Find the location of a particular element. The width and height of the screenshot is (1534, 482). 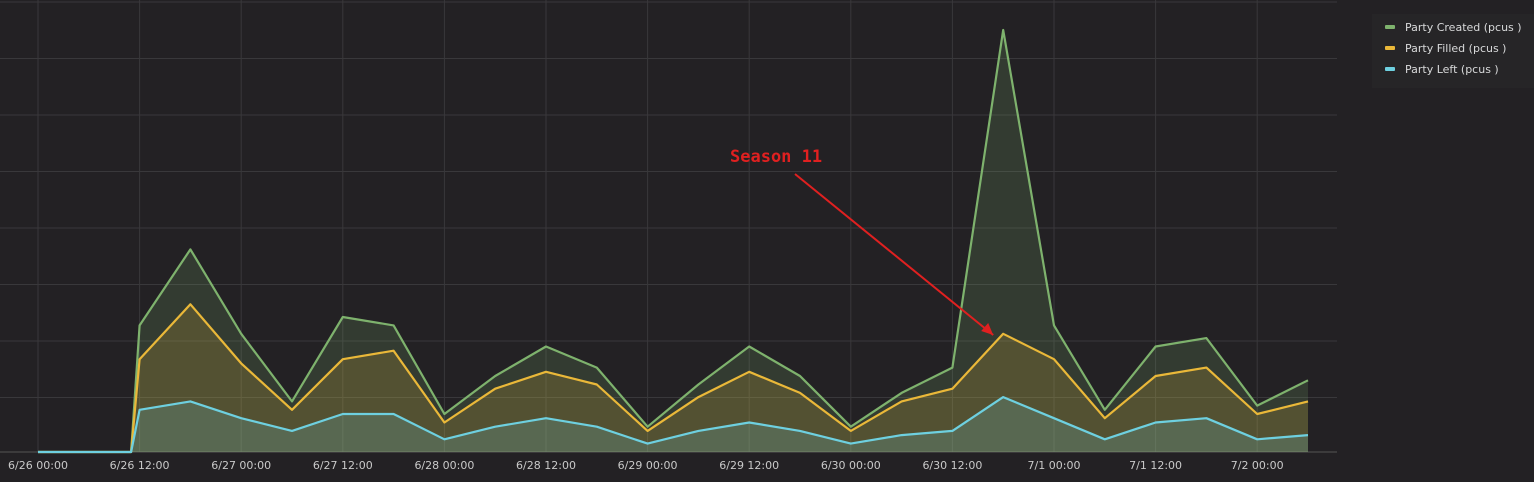

x-tick-label: 6/29 00:00 is located at coordinates (648, 465).